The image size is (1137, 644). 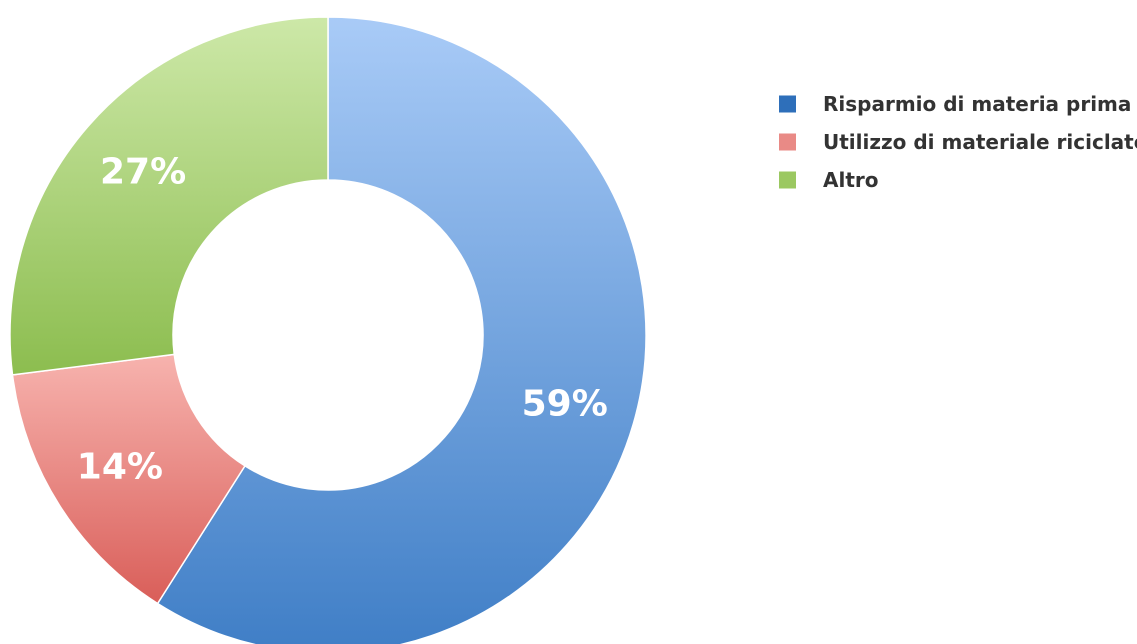 I want to click on slice-value-label: 59%, so click(x=565, y=403).